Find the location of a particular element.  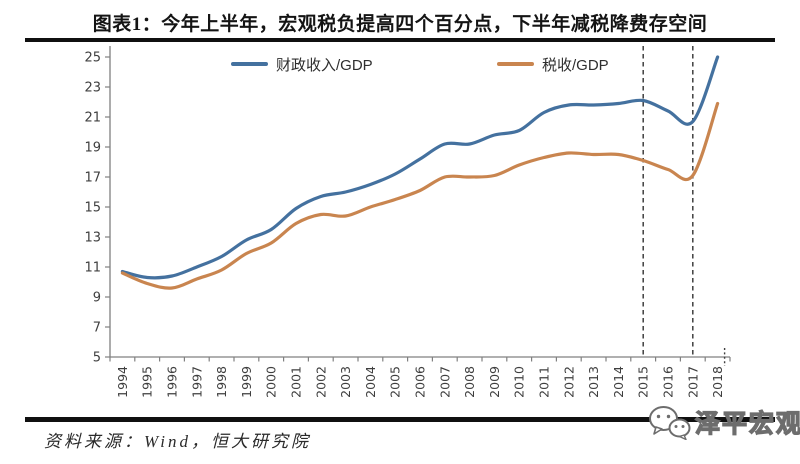

x-axis-tick-label: 2018 is located at coordinates (717, 382).